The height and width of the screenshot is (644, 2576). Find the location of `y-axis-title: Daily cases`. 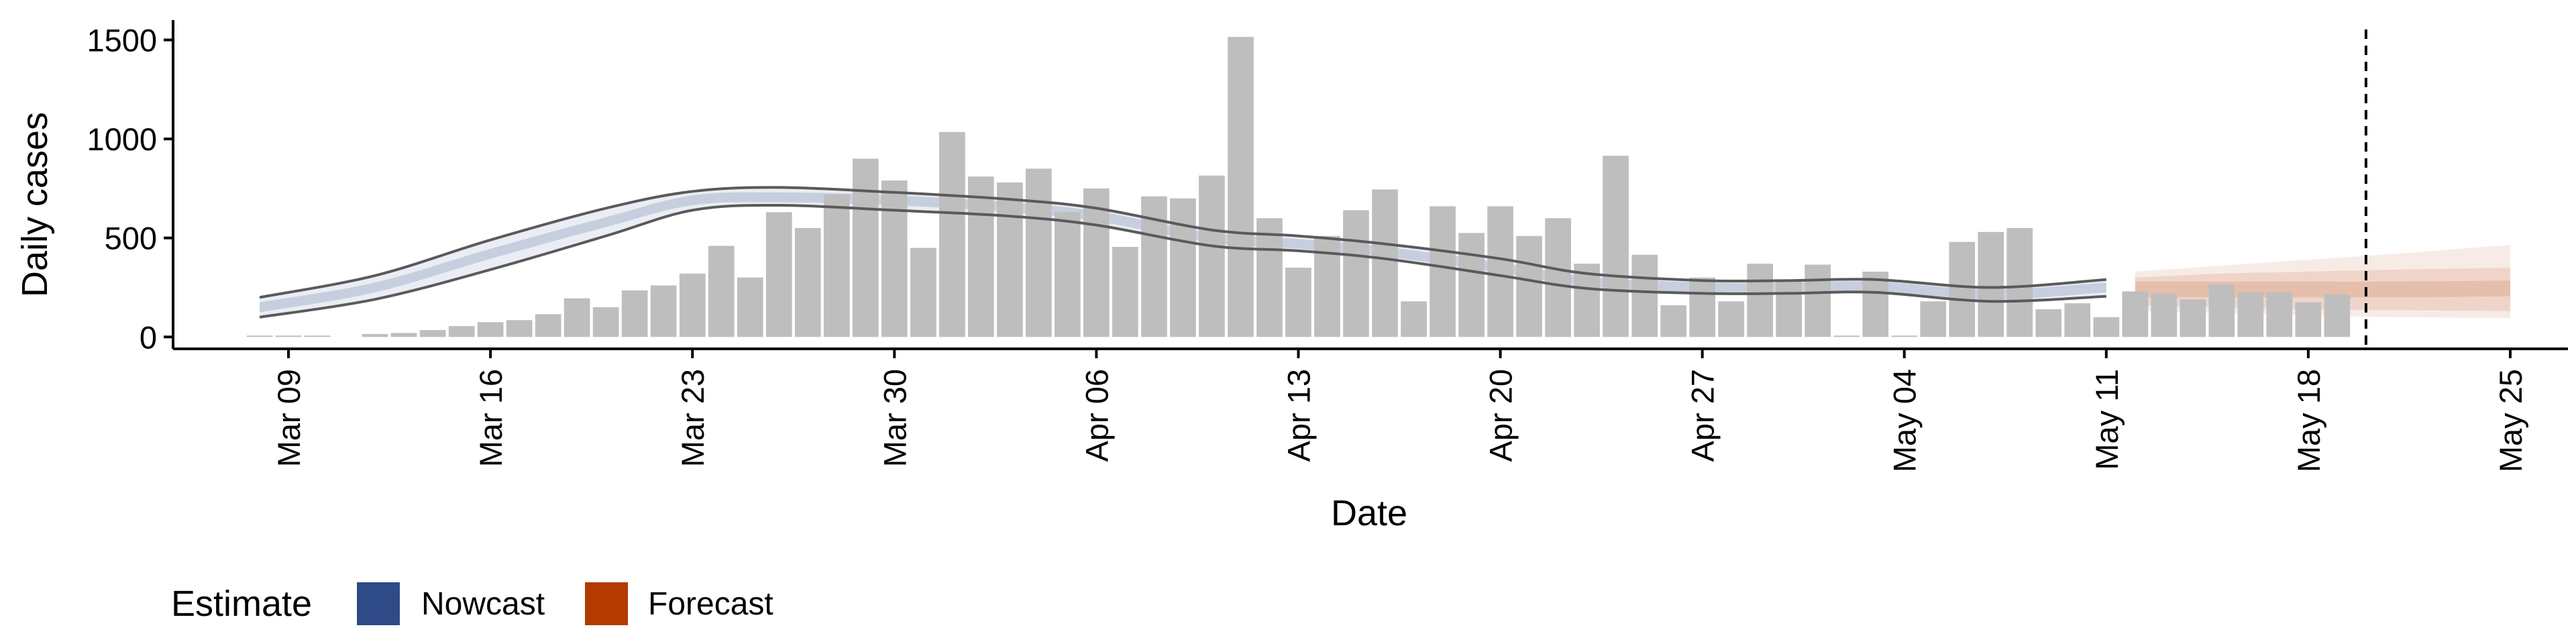

y-axis-title: Daily cases is located at coordinates (35, 204).